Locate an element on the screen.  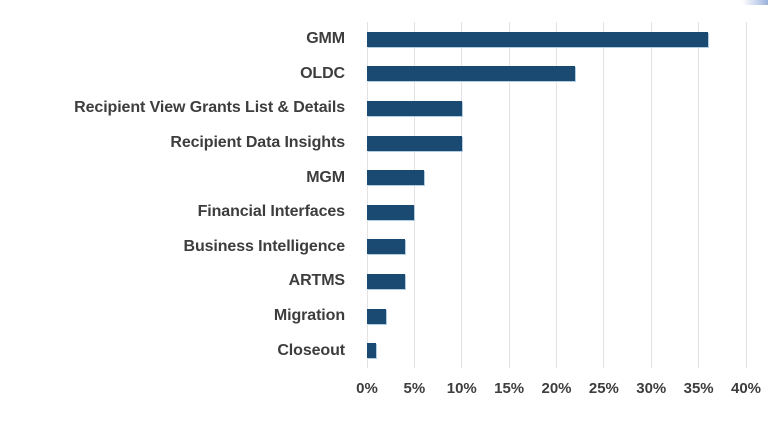
category-label: ARTMS is located at coordinates (316, 281).